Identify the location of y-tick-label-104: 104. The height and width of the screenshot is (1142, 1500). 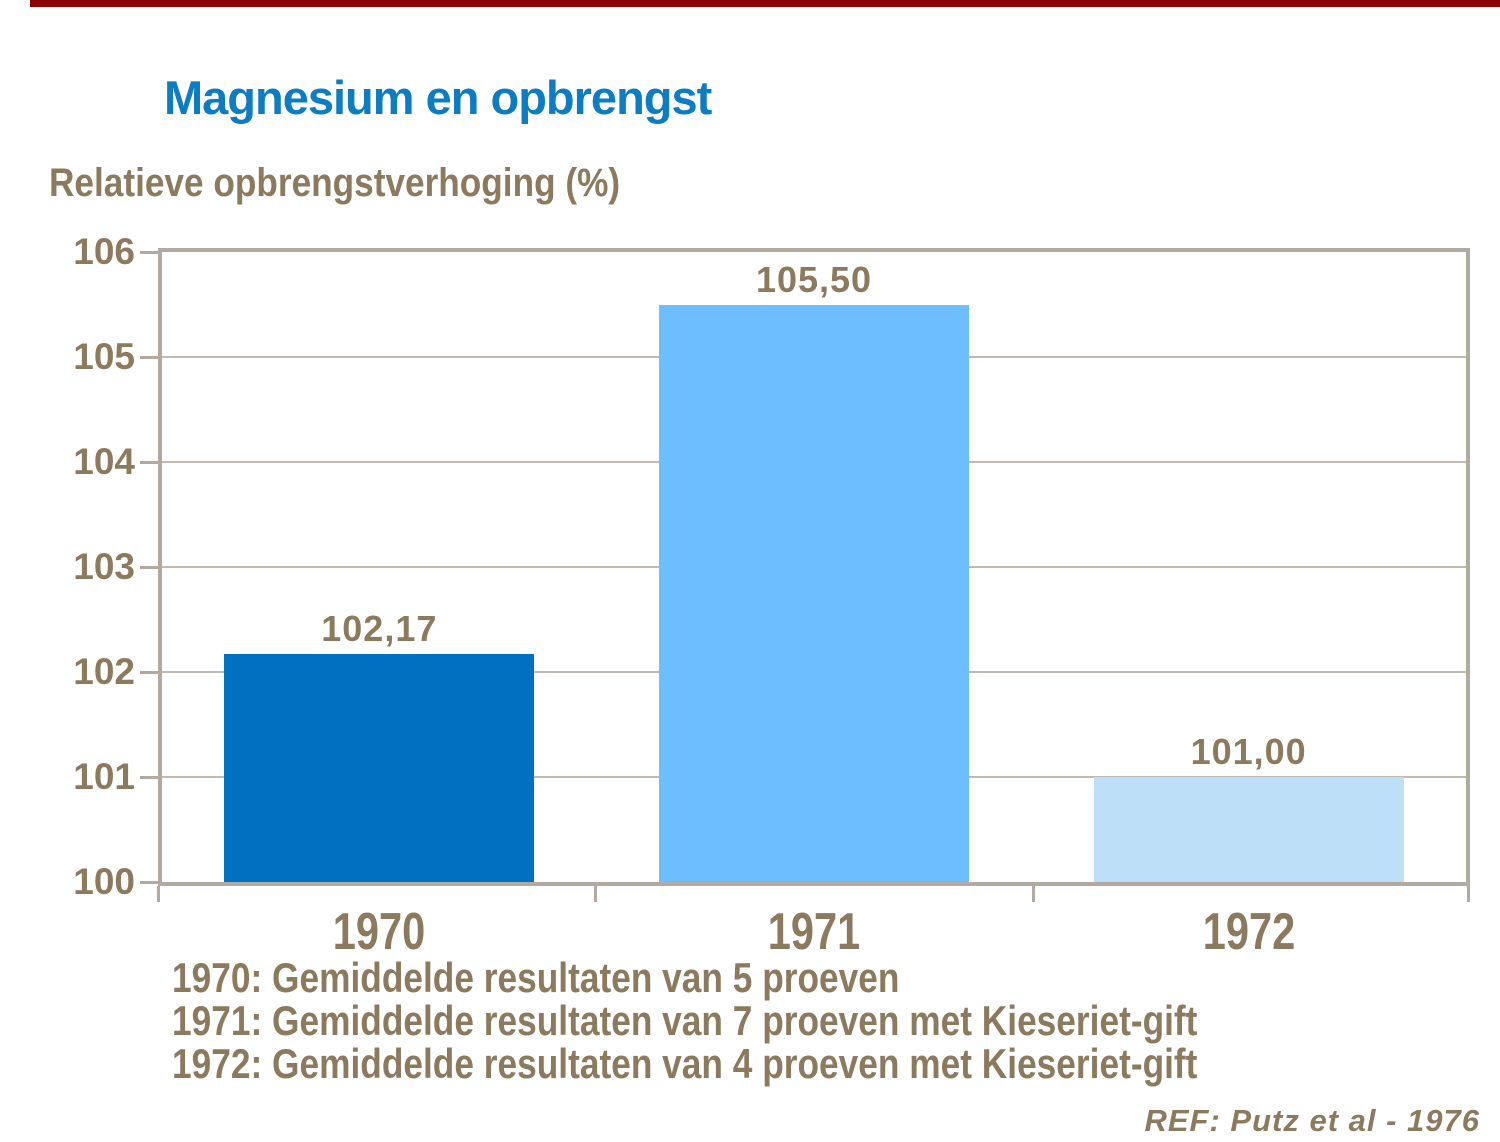
(104, 461).